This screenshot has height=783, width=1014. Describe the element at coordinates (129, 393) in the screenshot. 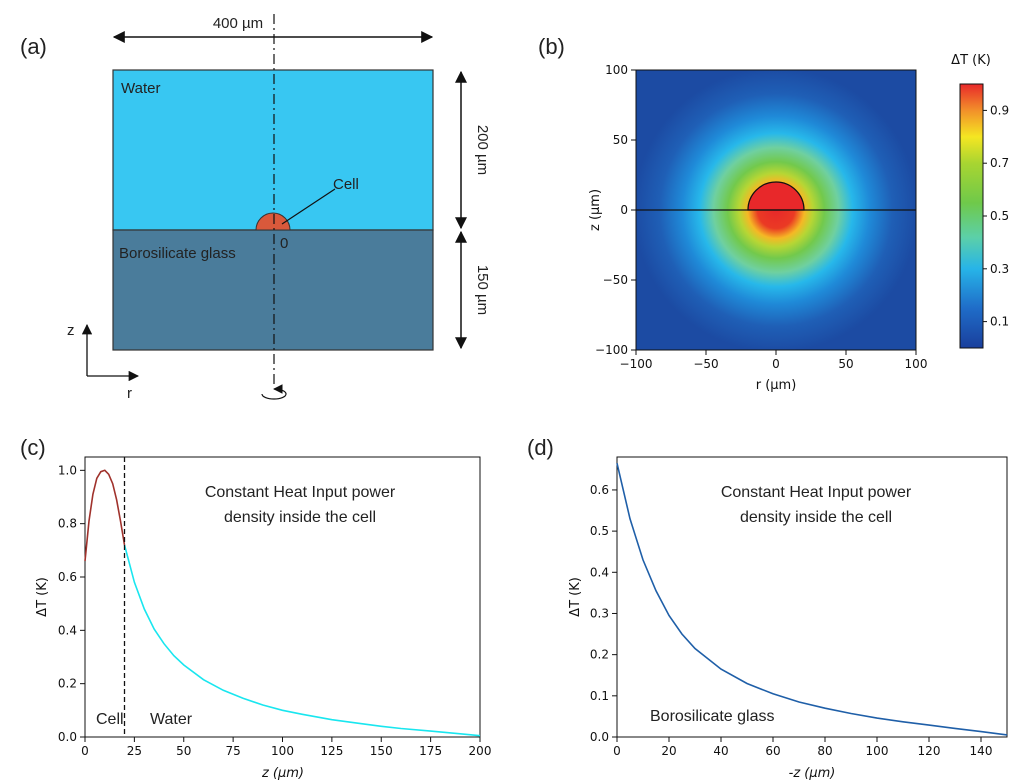

I see `r-axis-label: r` at that location.